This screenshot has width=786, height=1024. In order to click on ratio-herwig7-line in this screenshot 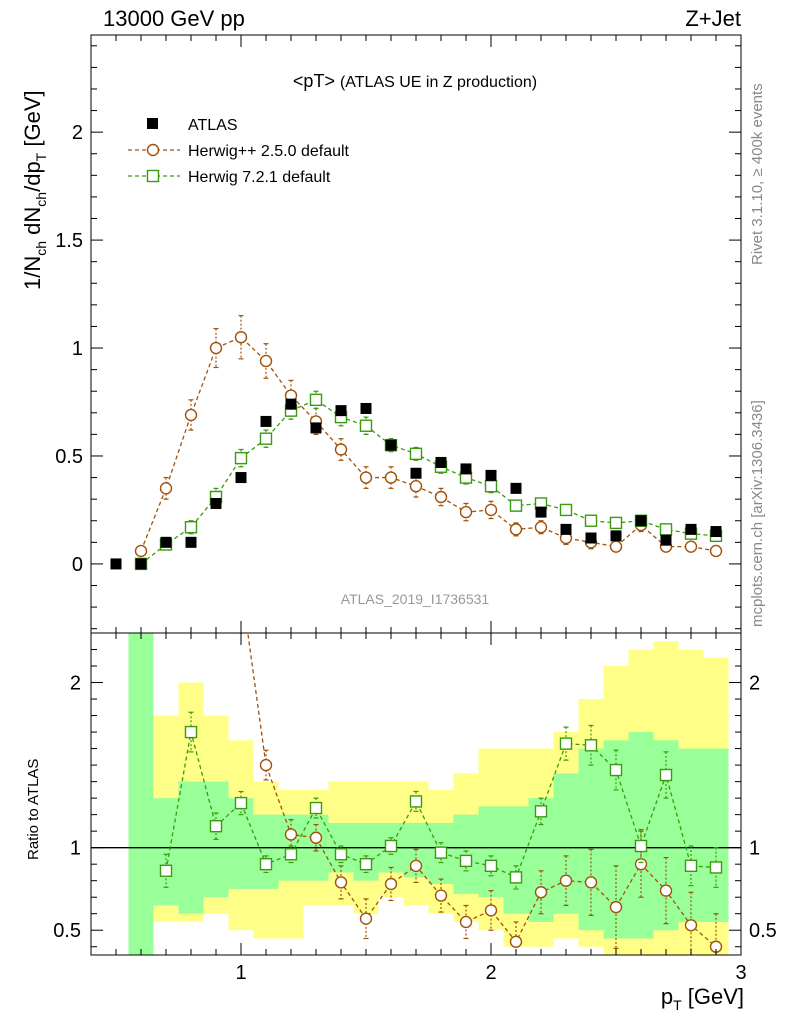, I will do `click(441, 805)`.